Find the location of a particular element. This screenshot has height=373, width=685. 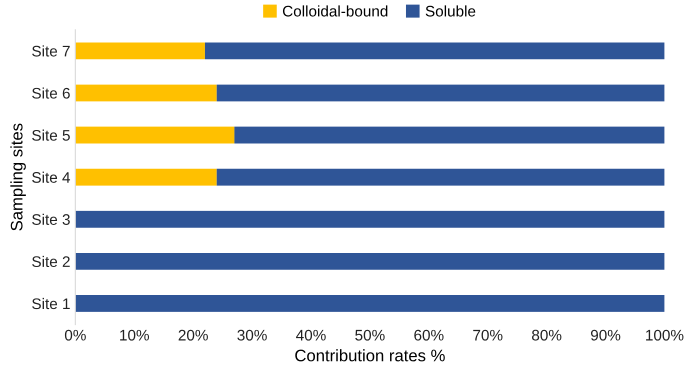

y-tick-label: Site 4 is located at coordinates (51, 177).